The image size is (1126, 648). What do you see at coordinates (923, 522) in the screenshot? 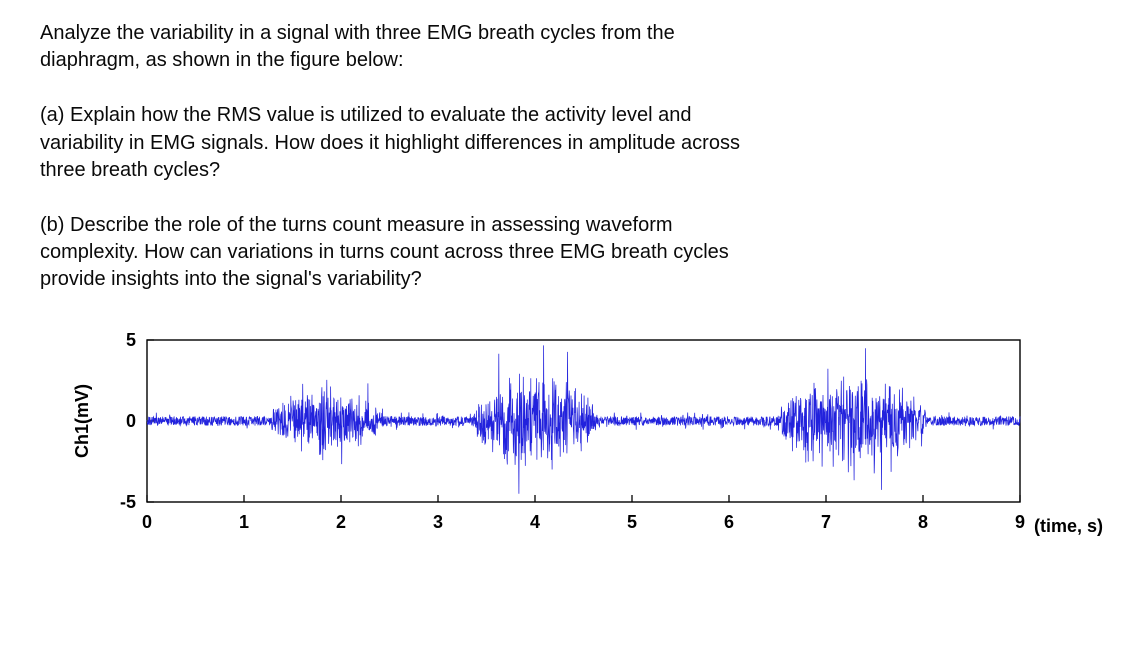
I see `x-tick-label: 8` at bounding box center [923, 522].